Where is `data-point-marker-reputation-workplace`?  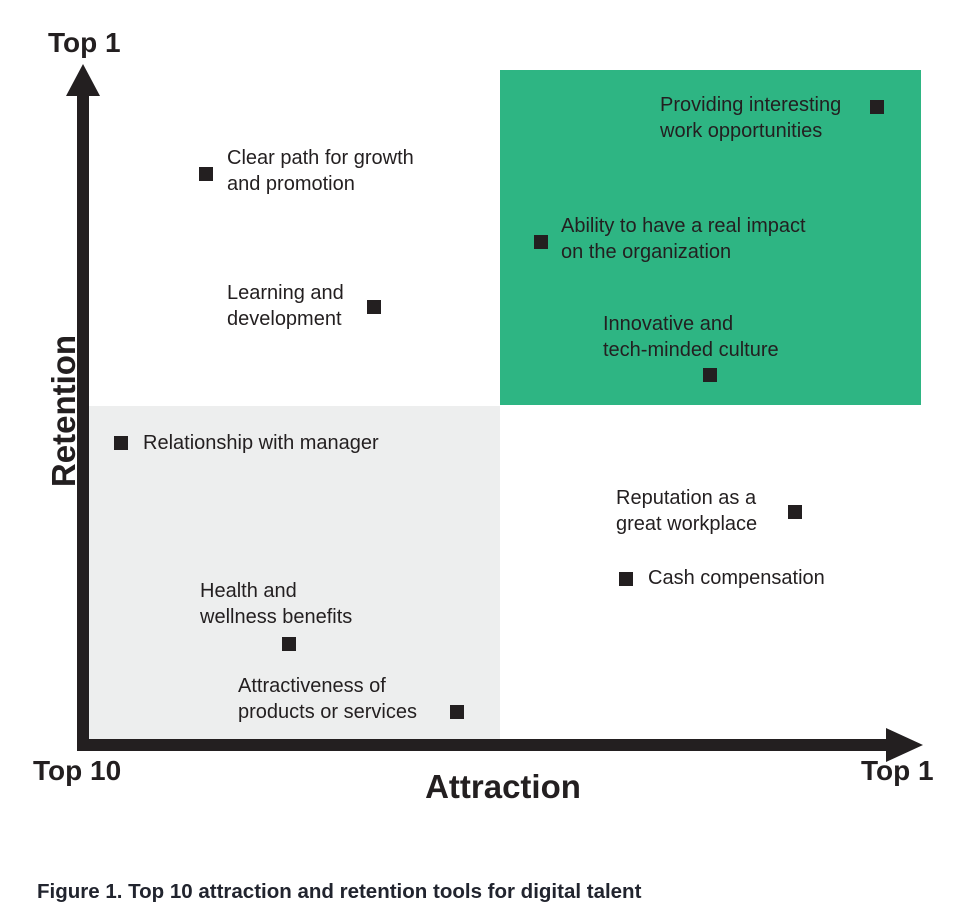 data-point-marker-reputation-workplace is located at coordinates (795, 512).